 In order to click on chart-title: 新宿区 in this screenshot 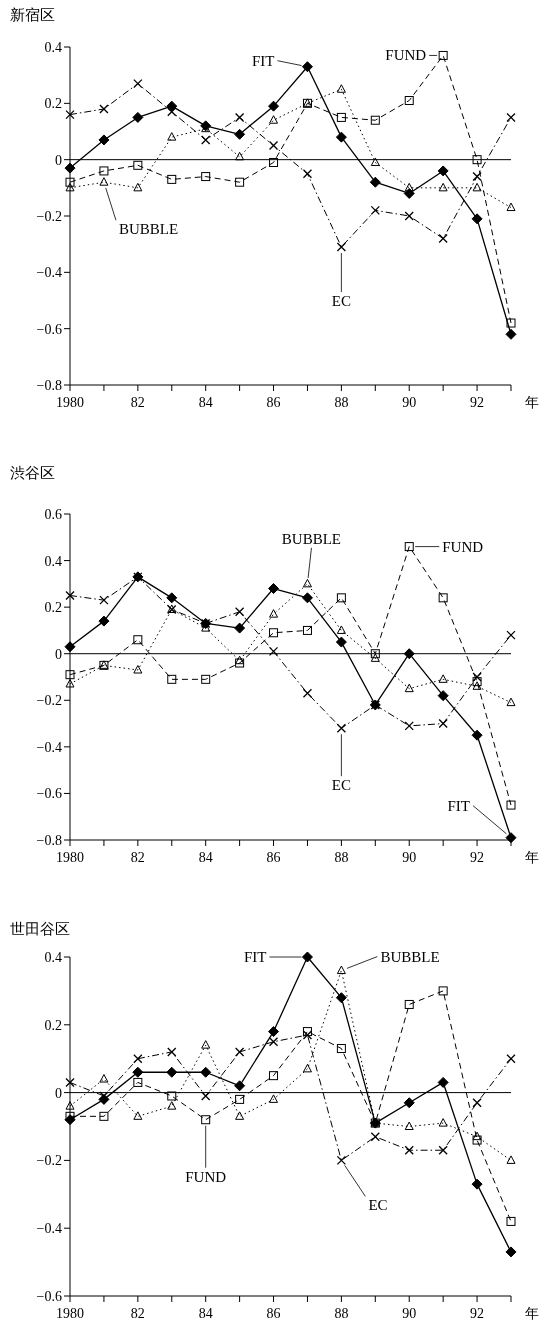, I will do `click(32, 15)`.